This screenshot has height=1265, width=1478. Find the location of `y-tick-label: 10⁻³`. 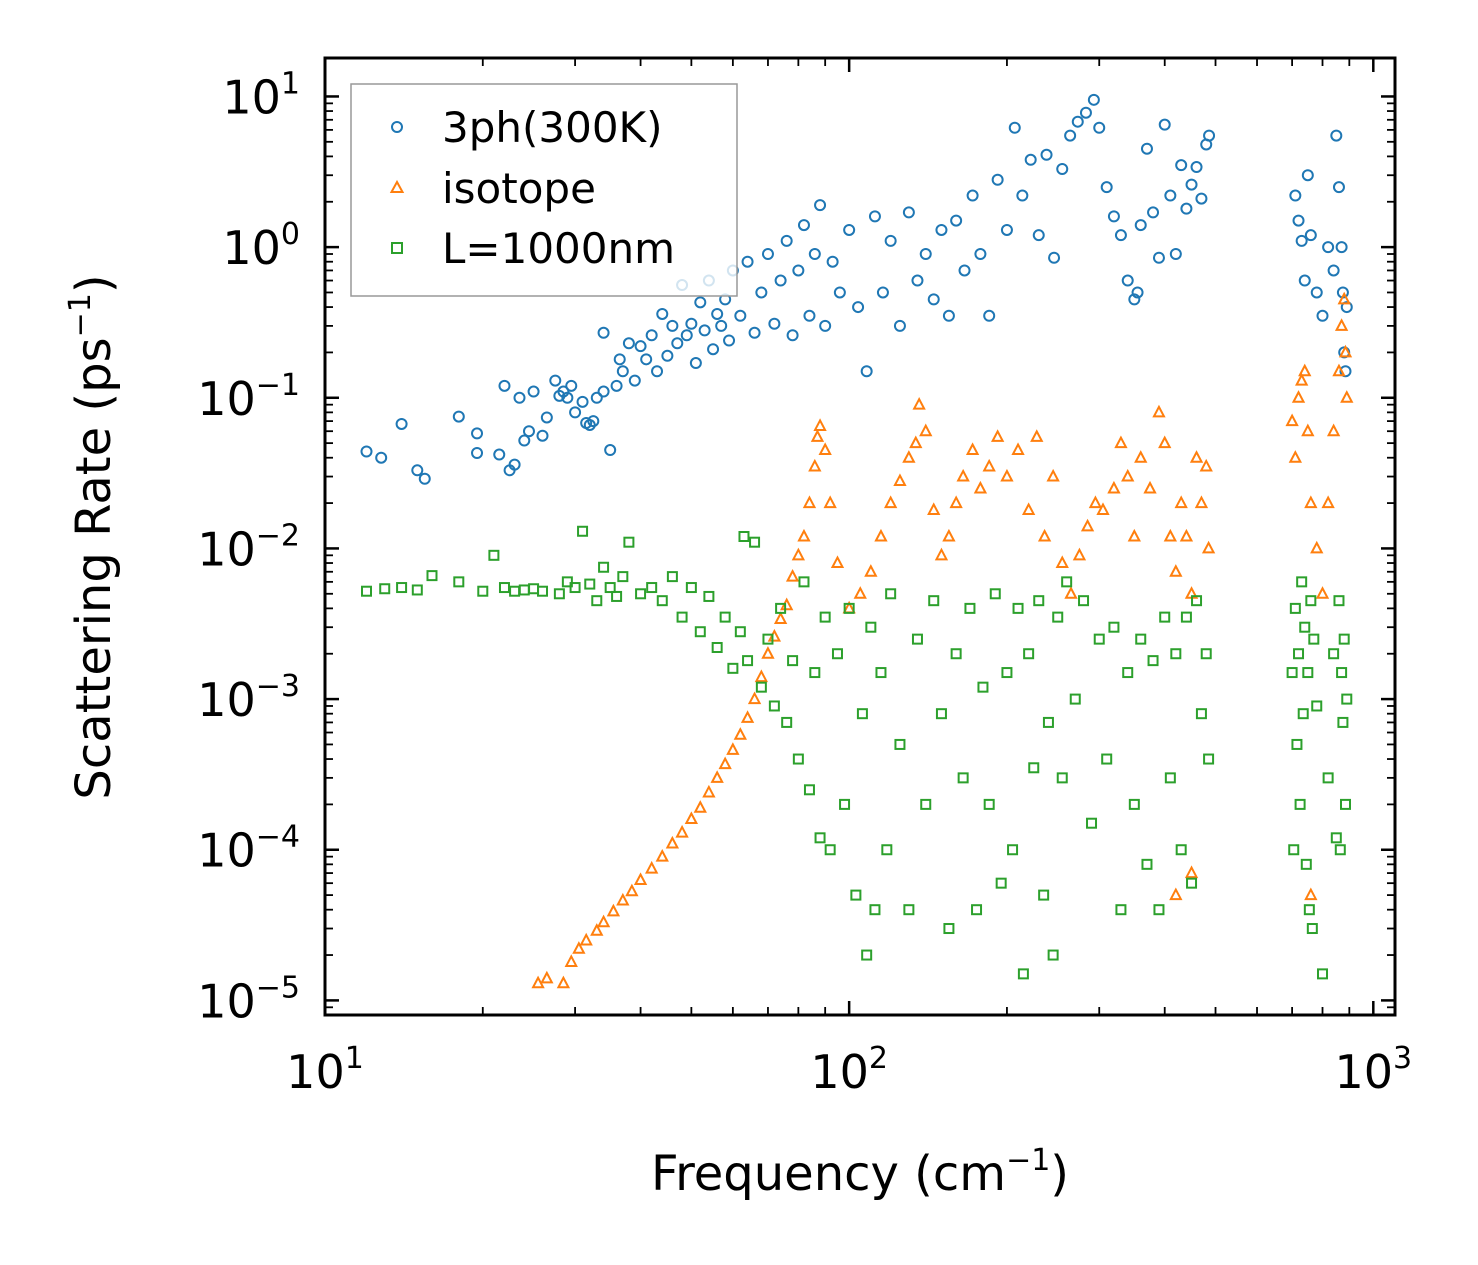

y-tick-label: 10⁻³ is located at coordinates (248, 698).